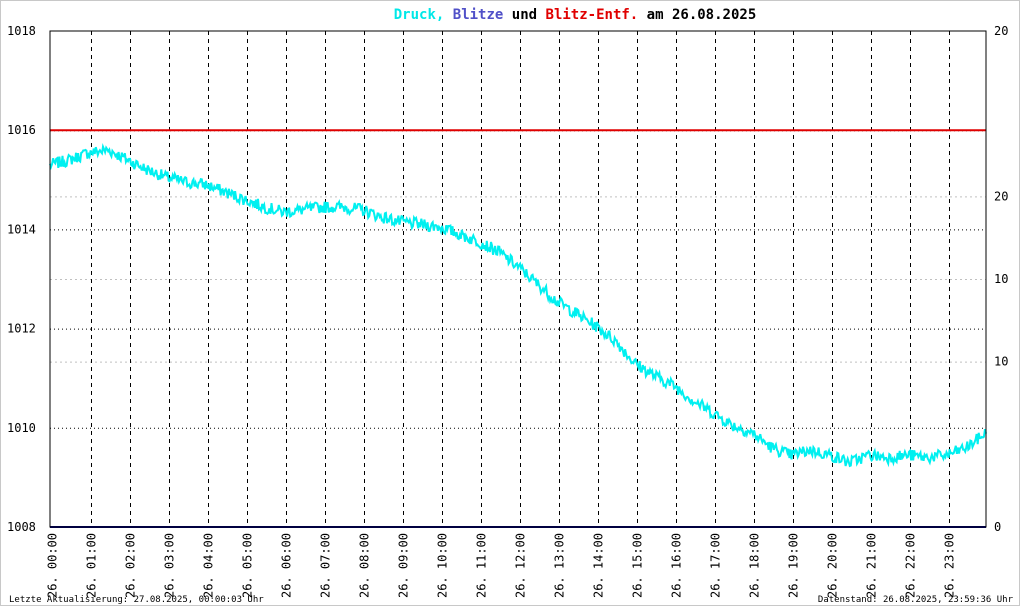  What do you see at coordinates (21, 130) in the screenshot?
I see `y-left-tick-label: 1016` at bounding box center [21, 130].